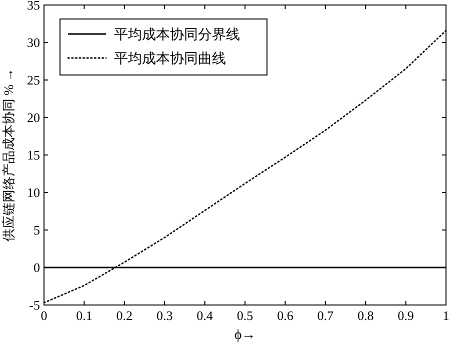  What do you see at coordinates (446, 315) in the screenshot?
I see `x-tick-label: 1` at bounding box center [446, 315].